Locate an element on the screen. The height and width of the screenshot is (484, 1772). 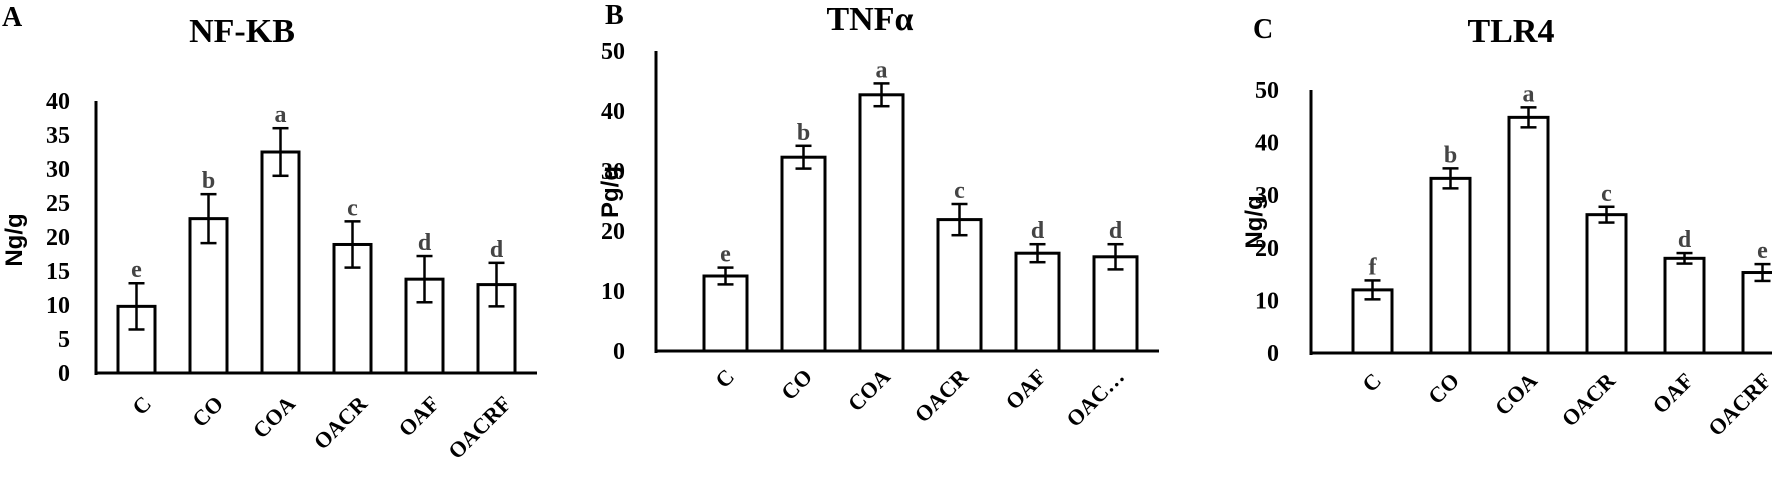
chart-title: NF-KB is located at coordinates (242, 31).